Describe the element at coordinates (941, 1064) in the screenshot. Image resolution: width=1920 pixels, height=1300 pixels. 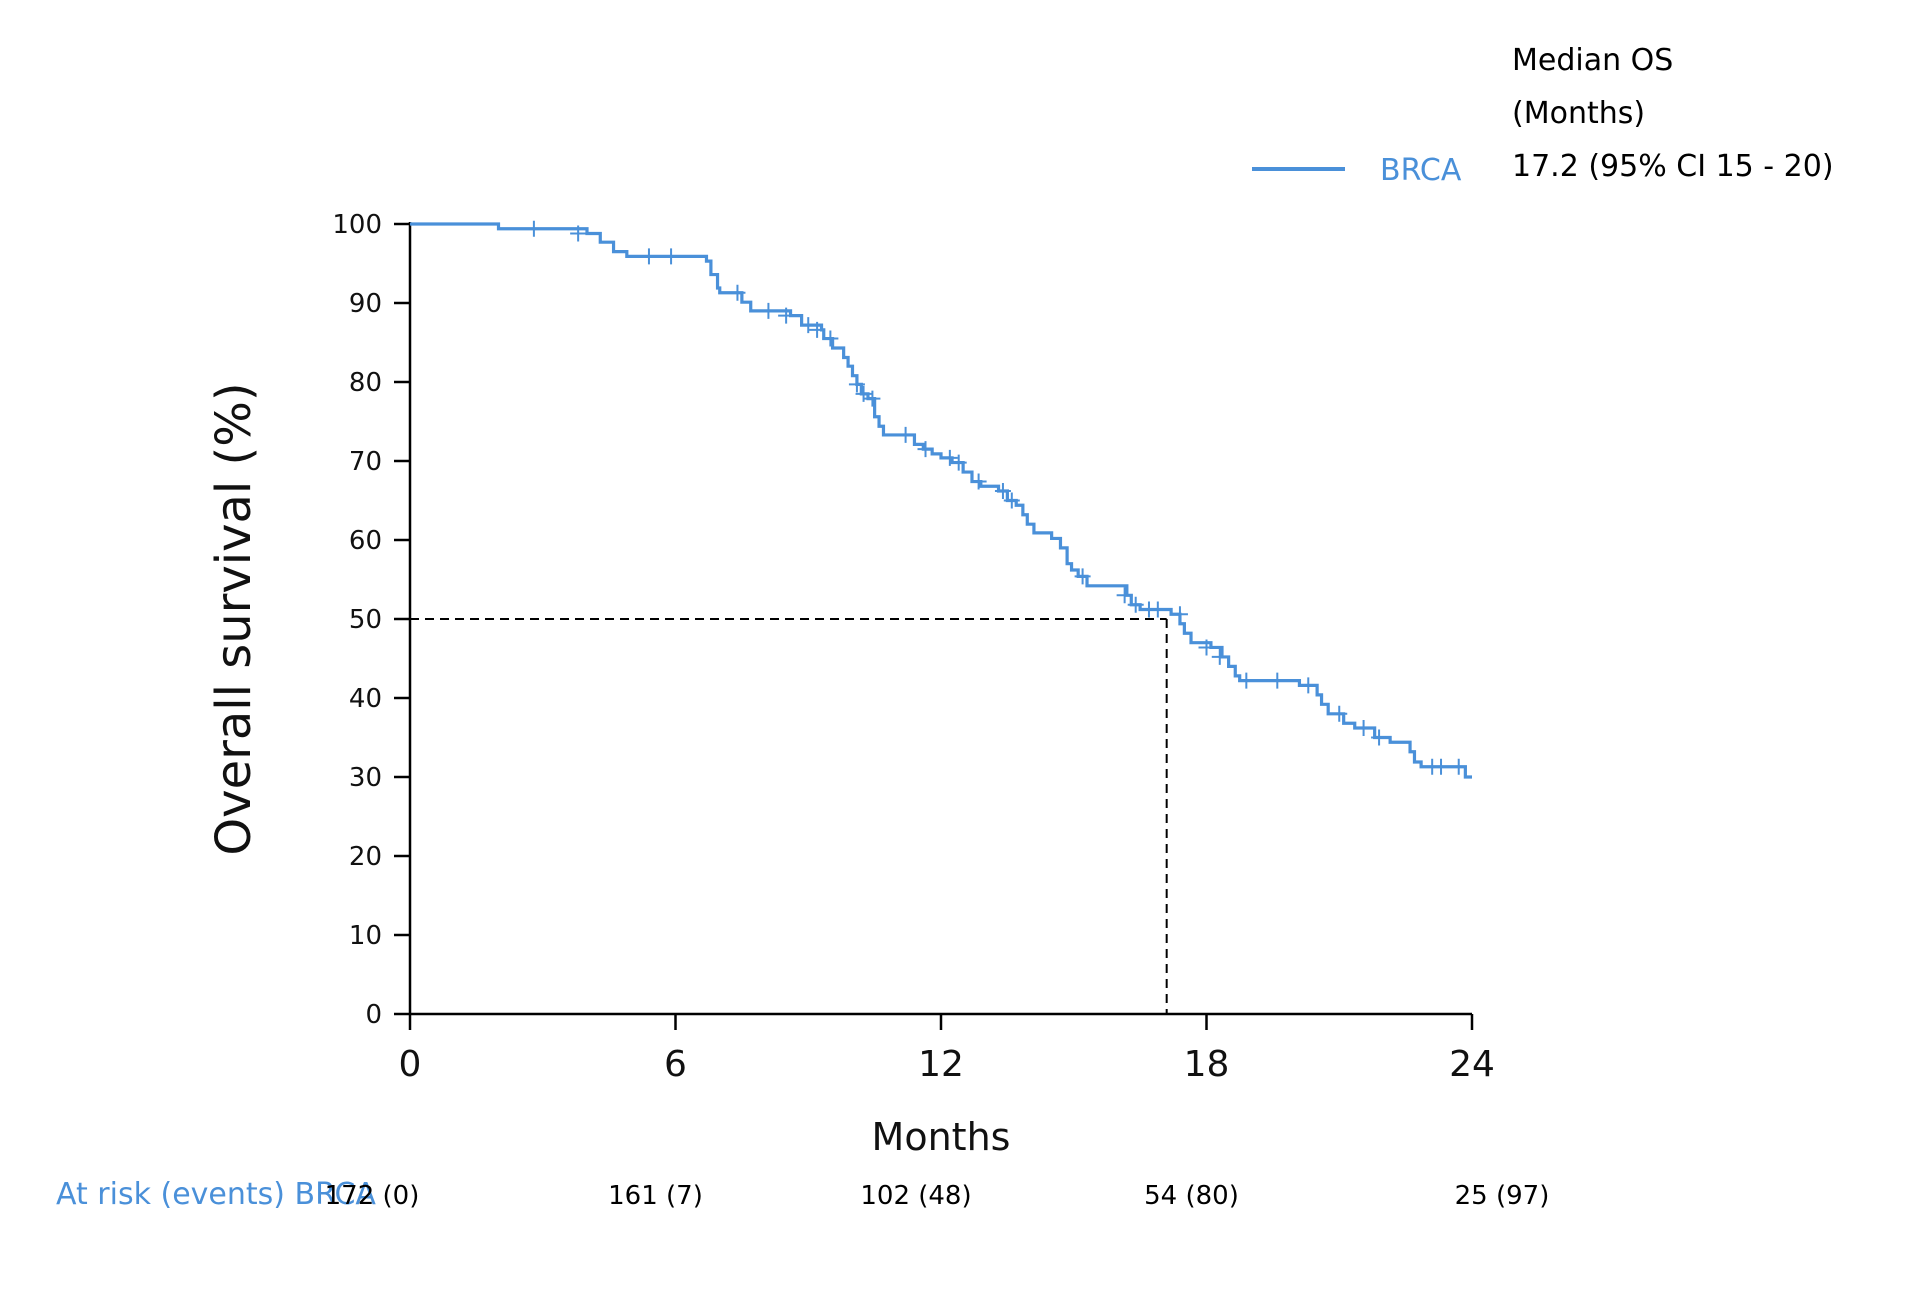
I see `x-tick-label: 12` at that location.